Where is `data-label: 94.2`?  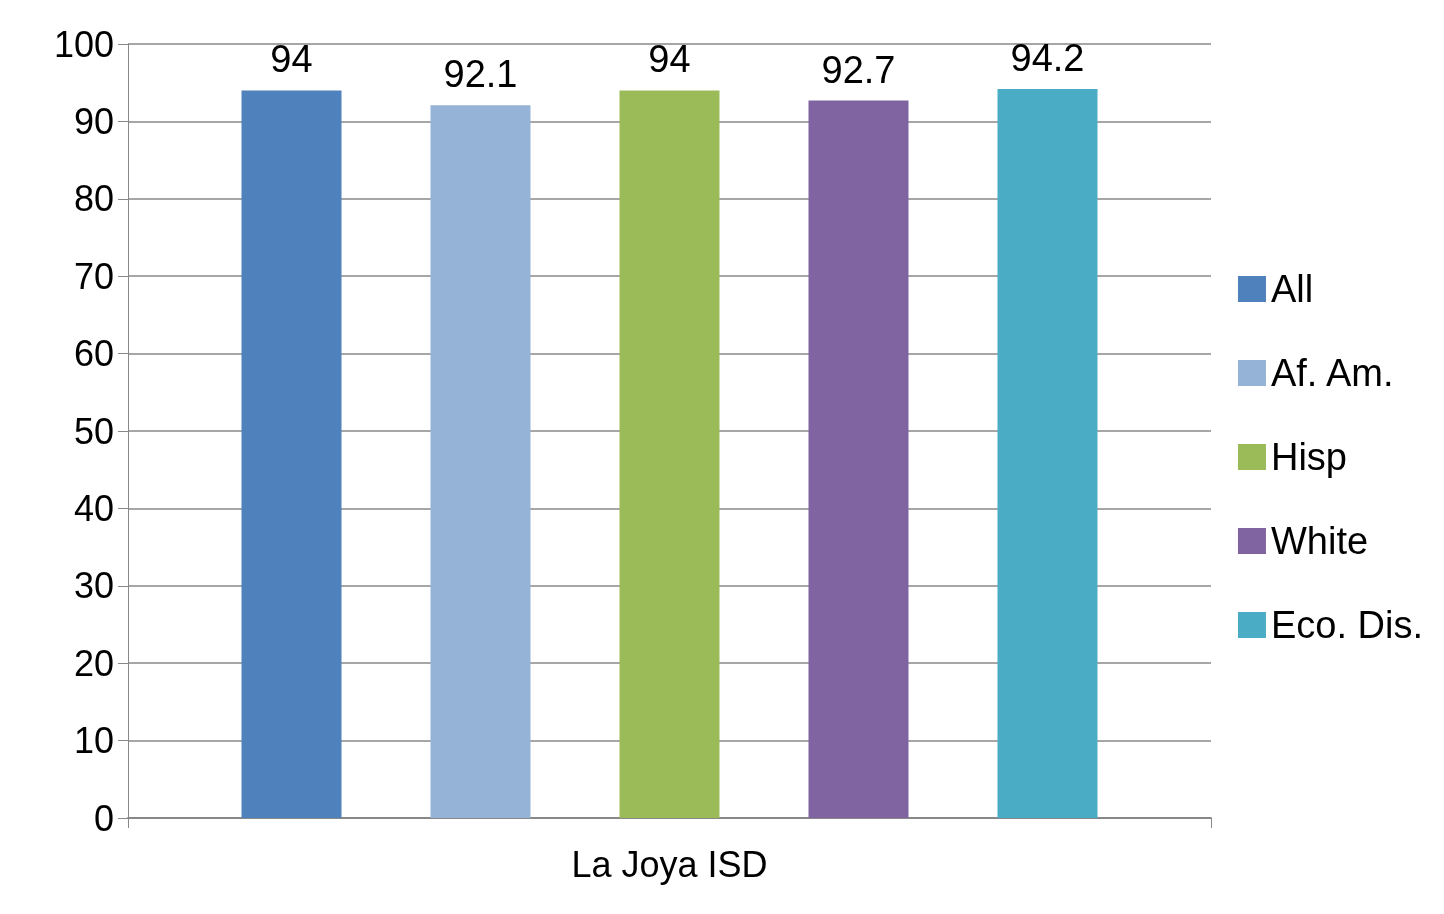
data-label: 94.2 is located at coordinates (1047, 57).